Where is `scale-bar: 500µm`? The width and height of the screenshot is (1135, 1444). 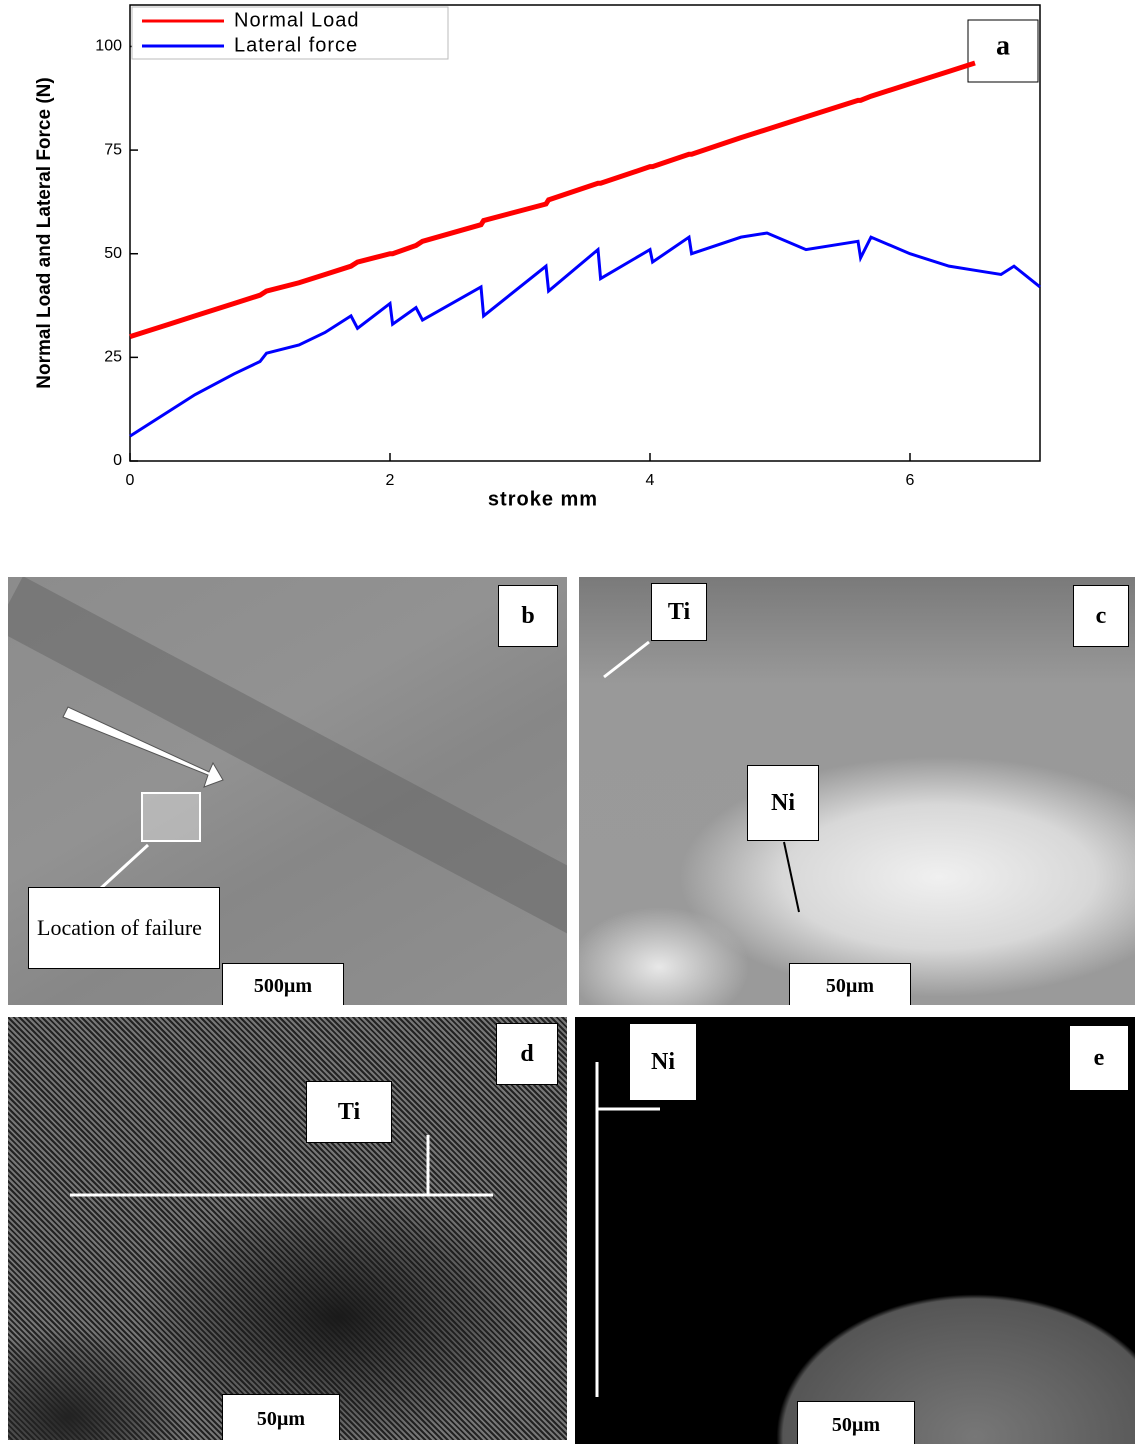
scale-bar: 500µm is located at coordinates (283, 984).